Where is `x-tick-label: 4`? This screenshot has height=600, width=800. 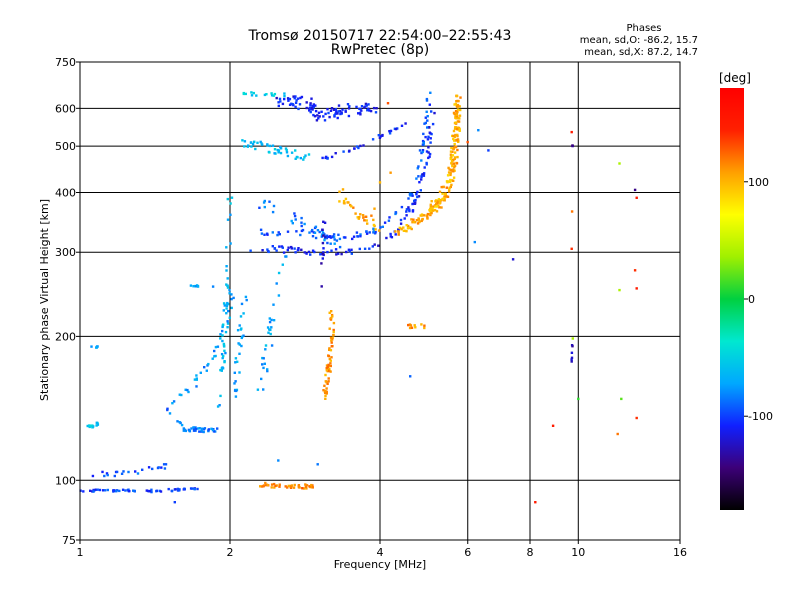
x-tick-label: 4 is located at coordinates (380, 552).